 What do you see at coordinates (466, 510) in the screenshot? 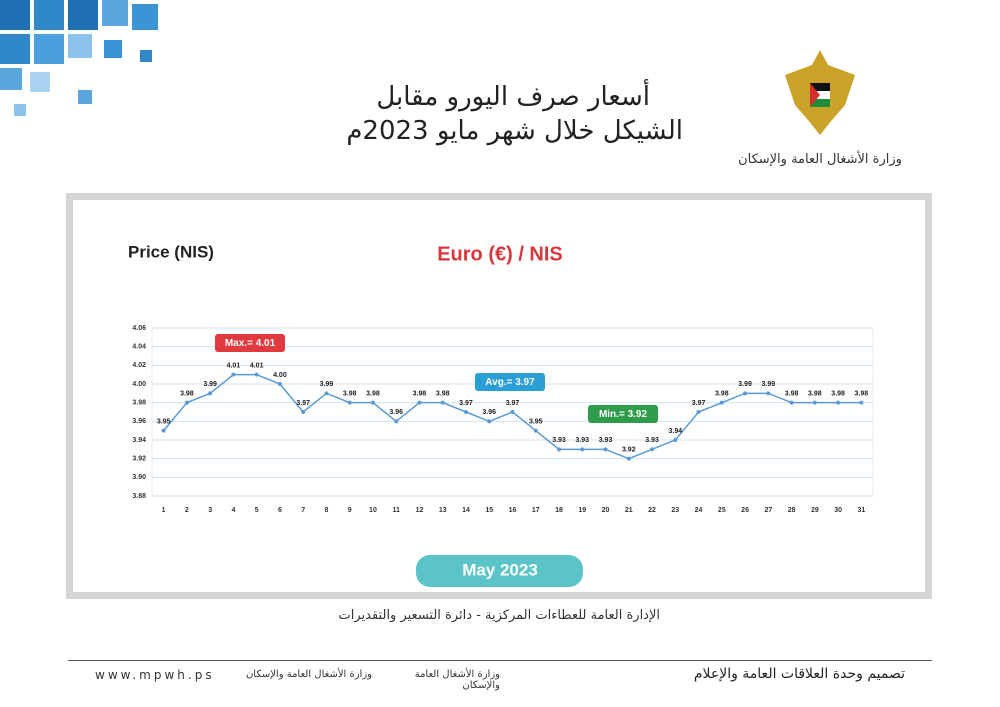
I see `x-tick-label: 14` at bounding box center [466, 510].